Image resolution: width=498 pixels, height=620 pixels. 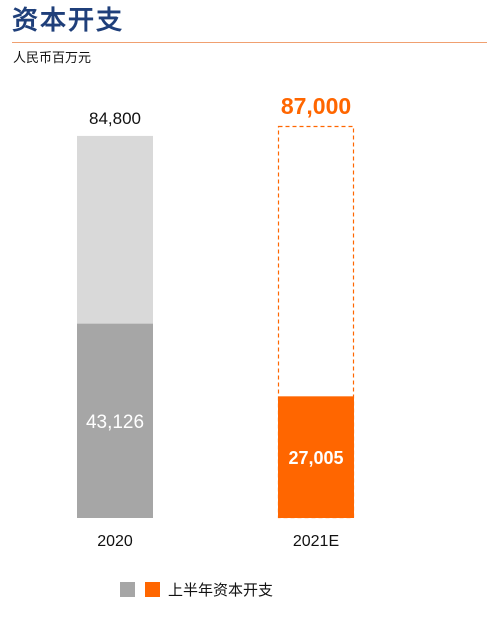 I want to click on legend-swatch-2020, so click(x=127, y=589).